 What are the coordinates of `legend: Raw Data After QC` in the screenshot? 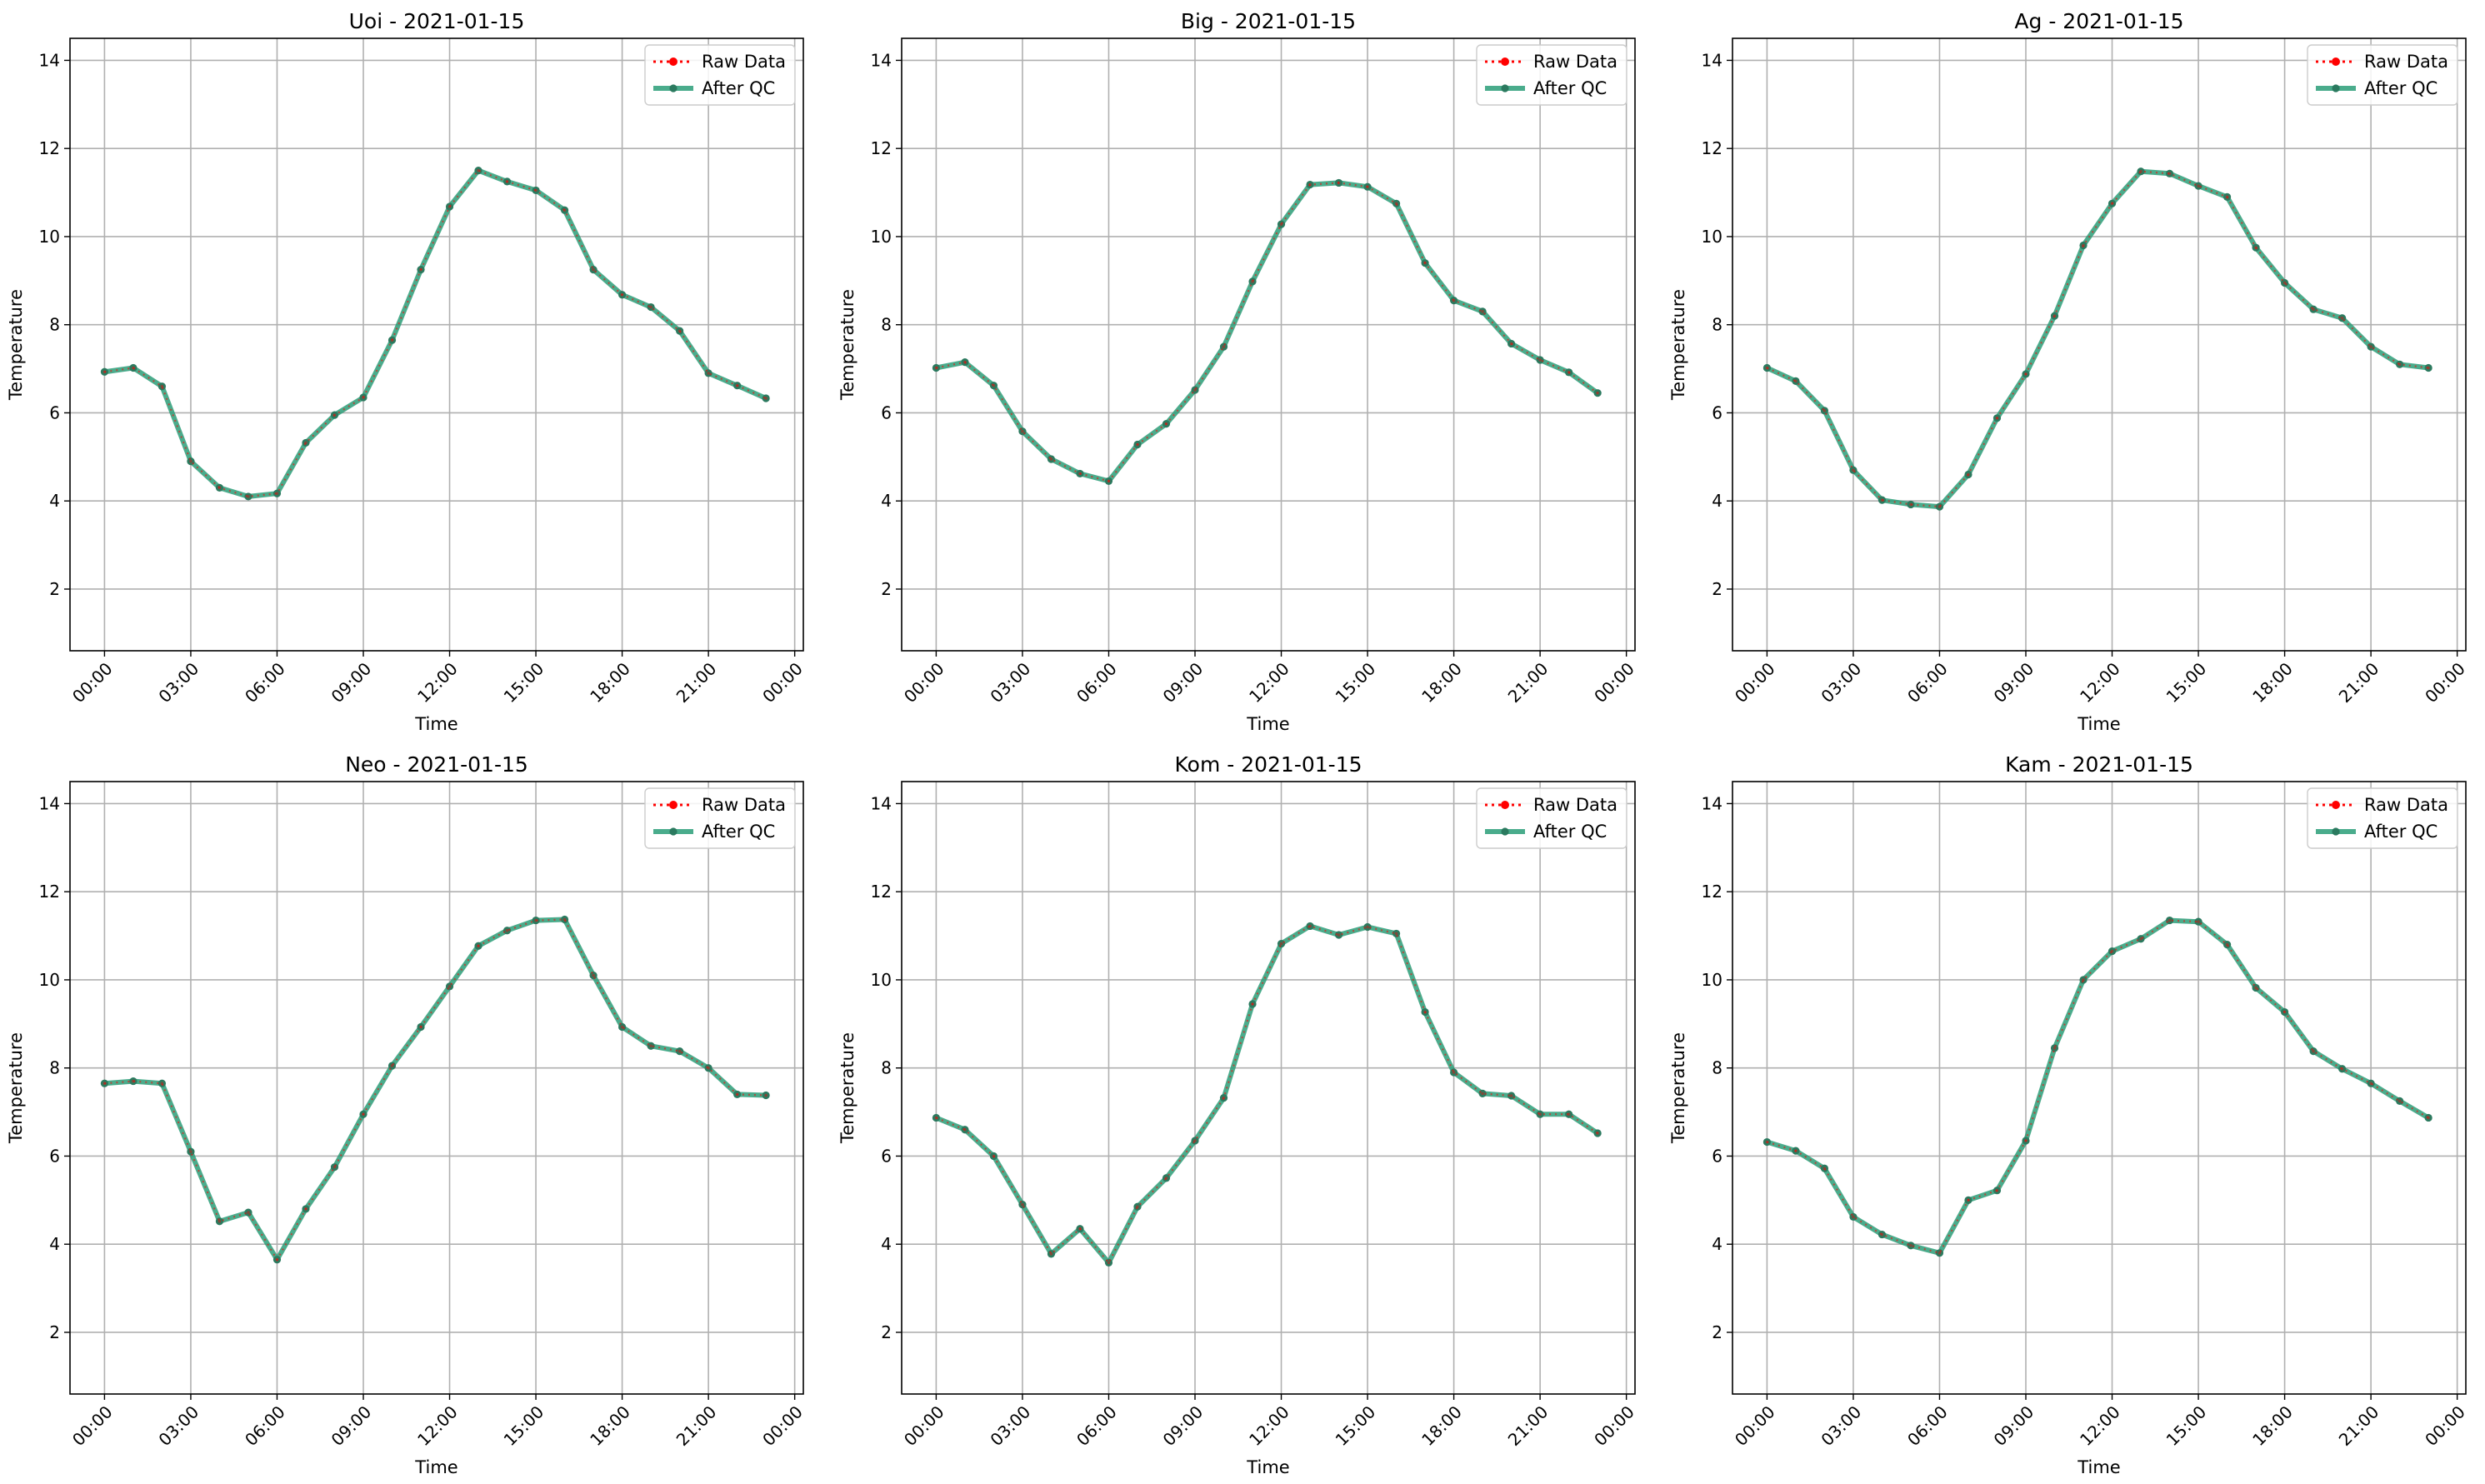 It's located at (2382, 818).